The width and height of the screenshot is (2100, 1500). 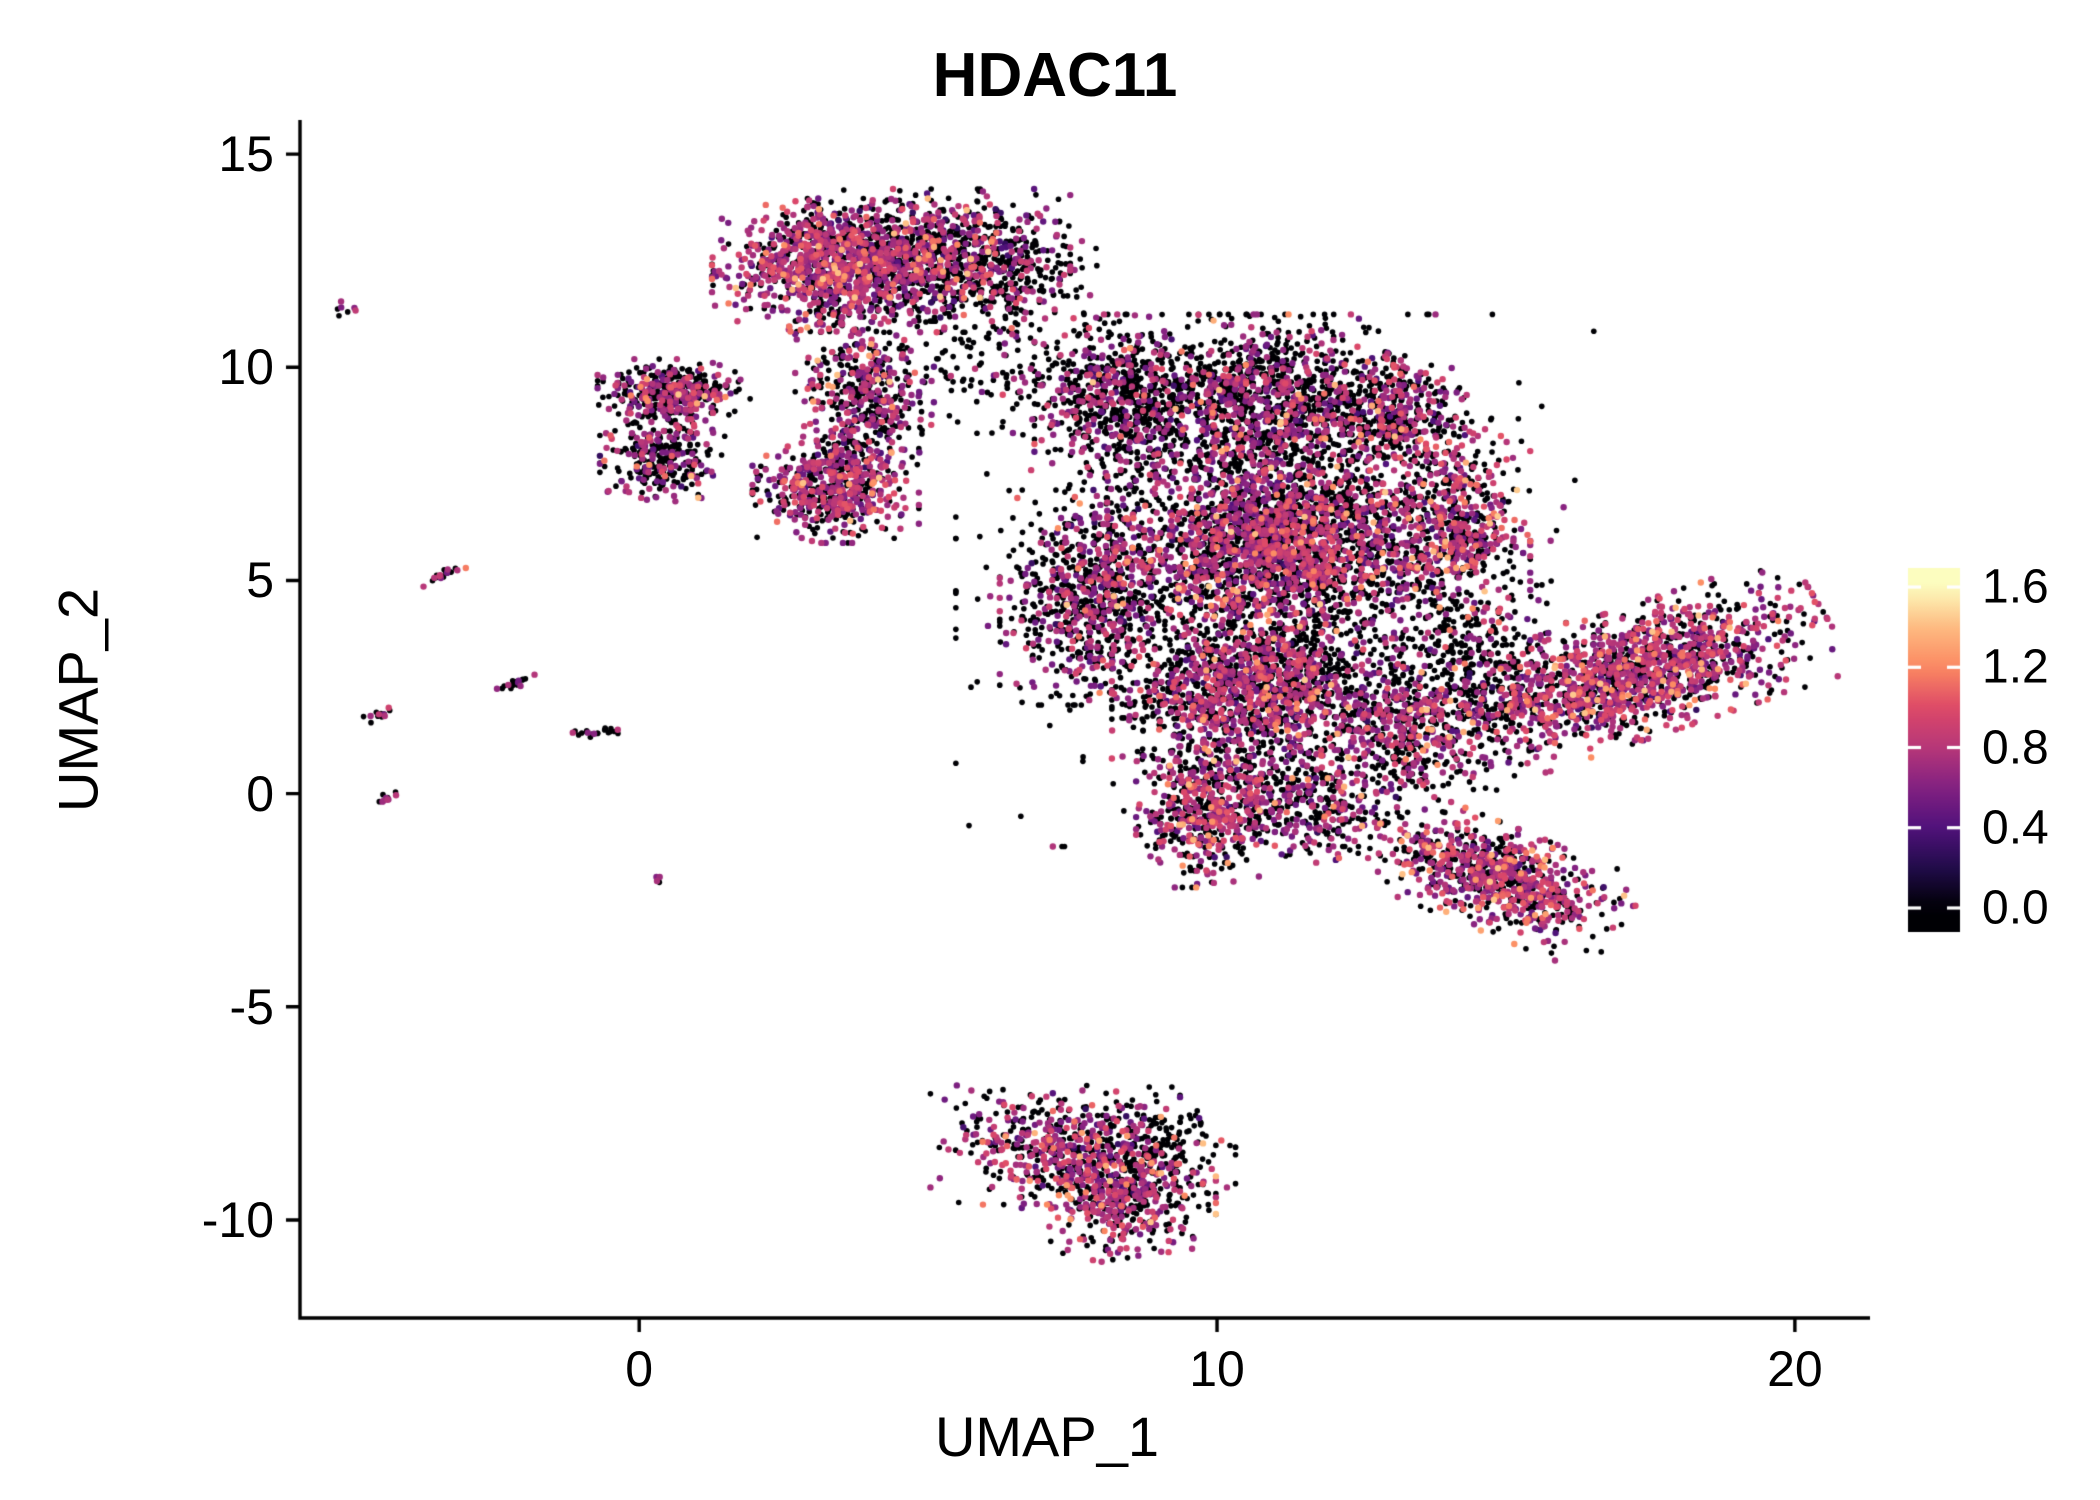 What do you see at coordinates (237, 1219) in the screenshot?
I see `y-tick-label: -10` at bounding box center [237, 1219].